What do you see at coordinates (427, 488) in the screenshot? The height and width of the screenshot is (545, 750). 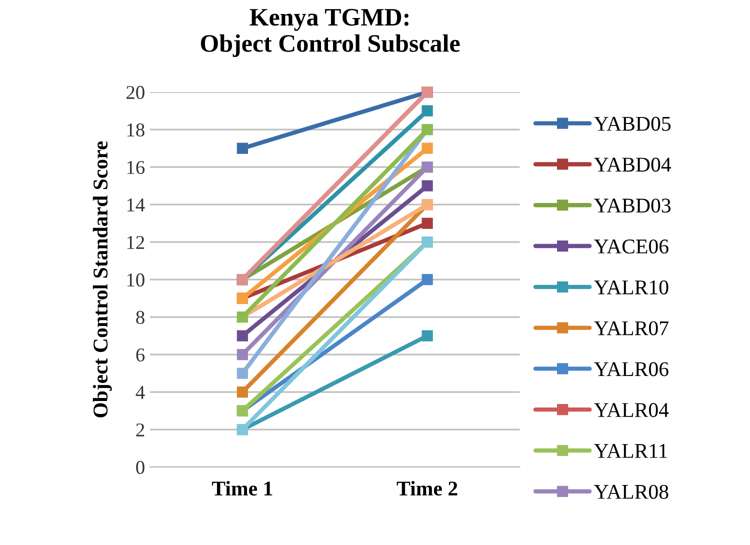 I see `x-tick-label: Time 2` at bounding box center [427, 488].